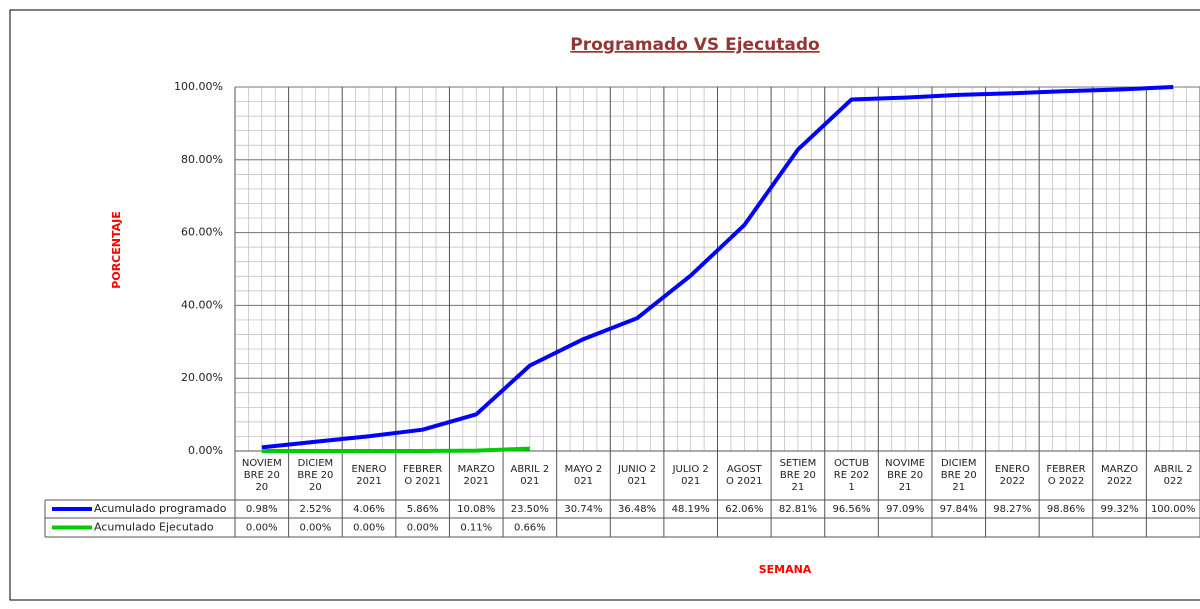 The height and width of the screenshot is (609, 1200). I want to click on x-tick-label: MARZO 2021, so click(476, 475).